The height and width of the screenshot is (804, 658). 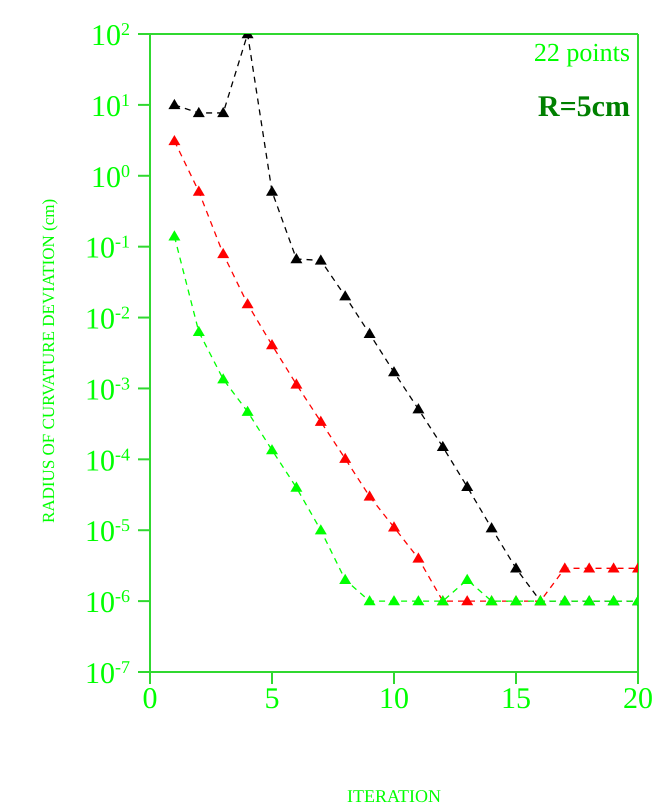 I want to click on x-axis-title: ITERATION, so click(x=394, y=795).